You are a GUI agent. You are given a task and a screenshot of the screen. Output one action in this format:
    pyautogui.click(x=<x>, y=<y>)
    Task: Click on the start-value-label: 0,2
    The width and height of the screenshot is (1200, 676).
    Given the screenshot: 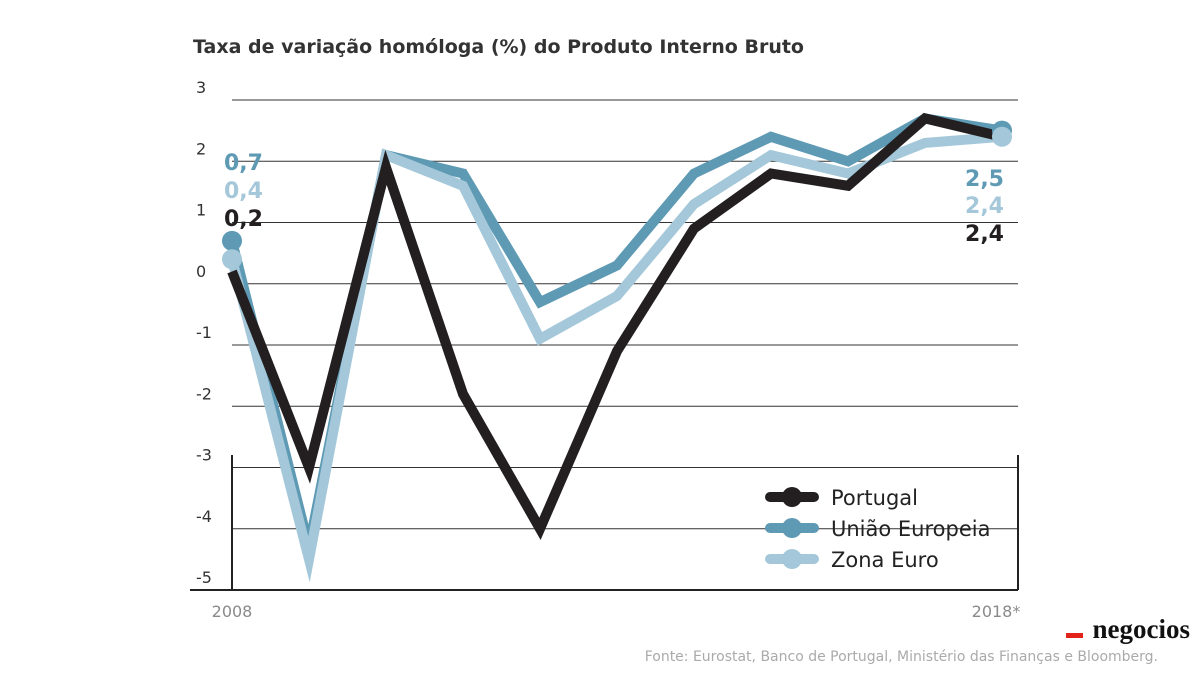 What is the action you would take?
    pyautogui.click(x=243, y=219)
    